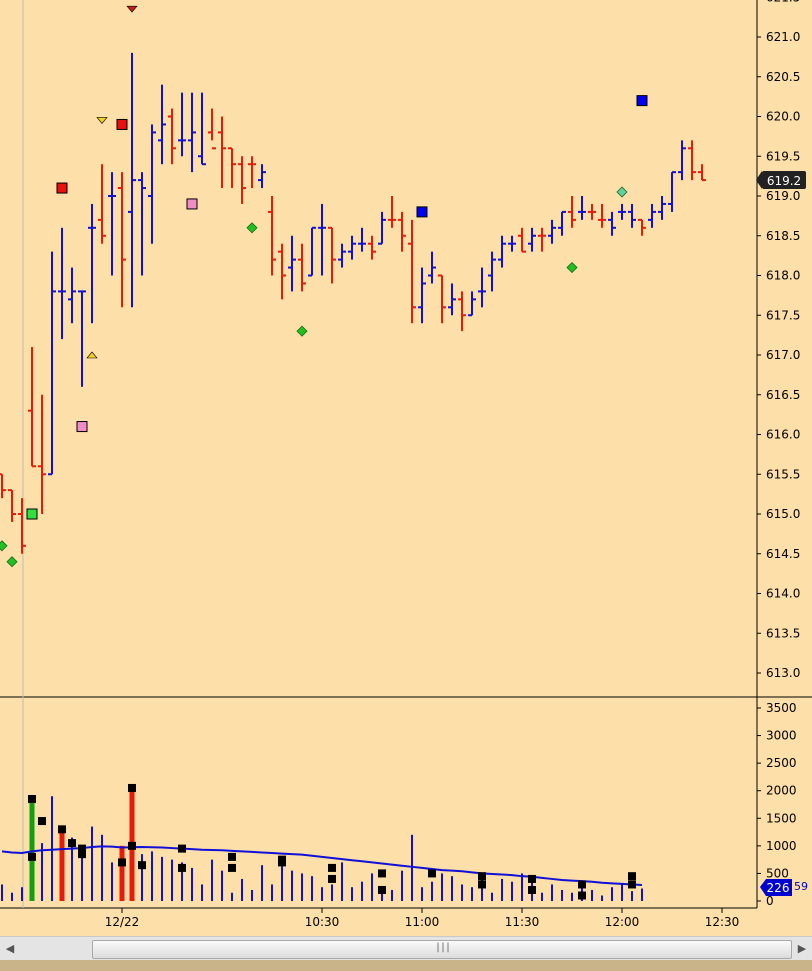  I want to click on scroll-right-arrow-icon: ▶, so click(802, 948).